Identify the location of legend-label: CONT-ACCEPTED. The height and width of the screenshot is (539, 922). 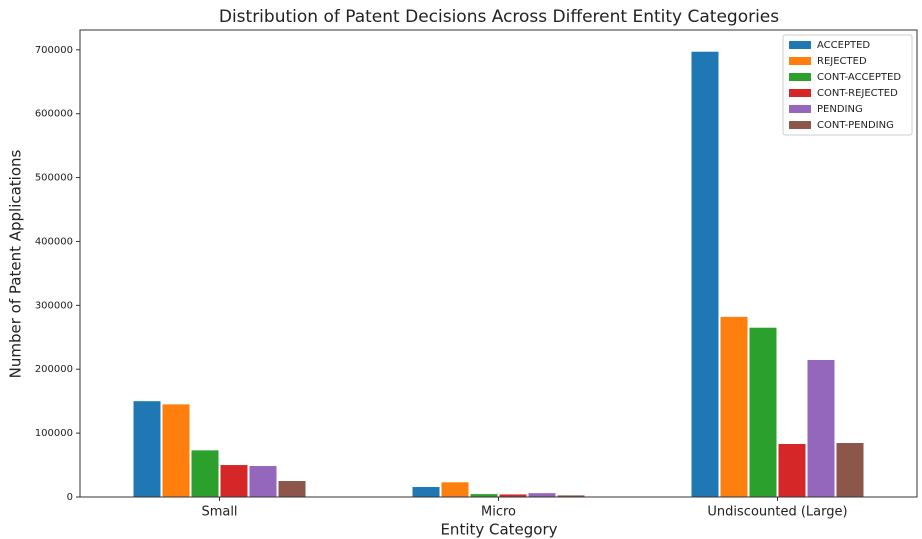
(859, 77).